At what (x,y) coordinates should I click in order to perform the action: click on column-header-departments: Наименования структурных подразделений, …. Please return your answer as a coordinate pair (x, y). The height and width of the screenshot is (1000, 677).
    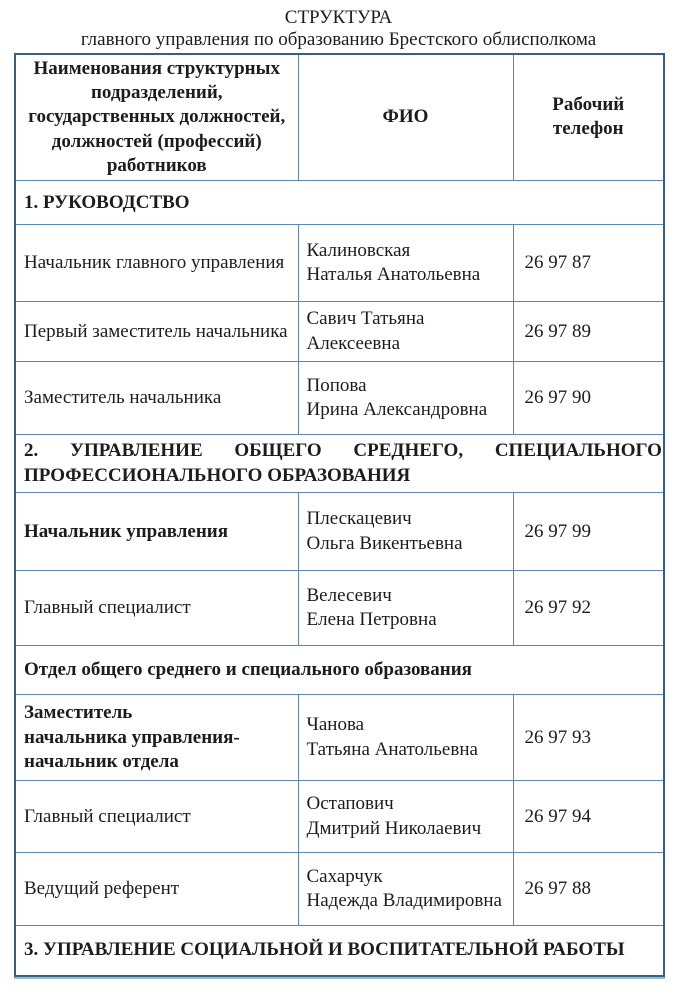
    Looking at the image, I should click on (156, 117).